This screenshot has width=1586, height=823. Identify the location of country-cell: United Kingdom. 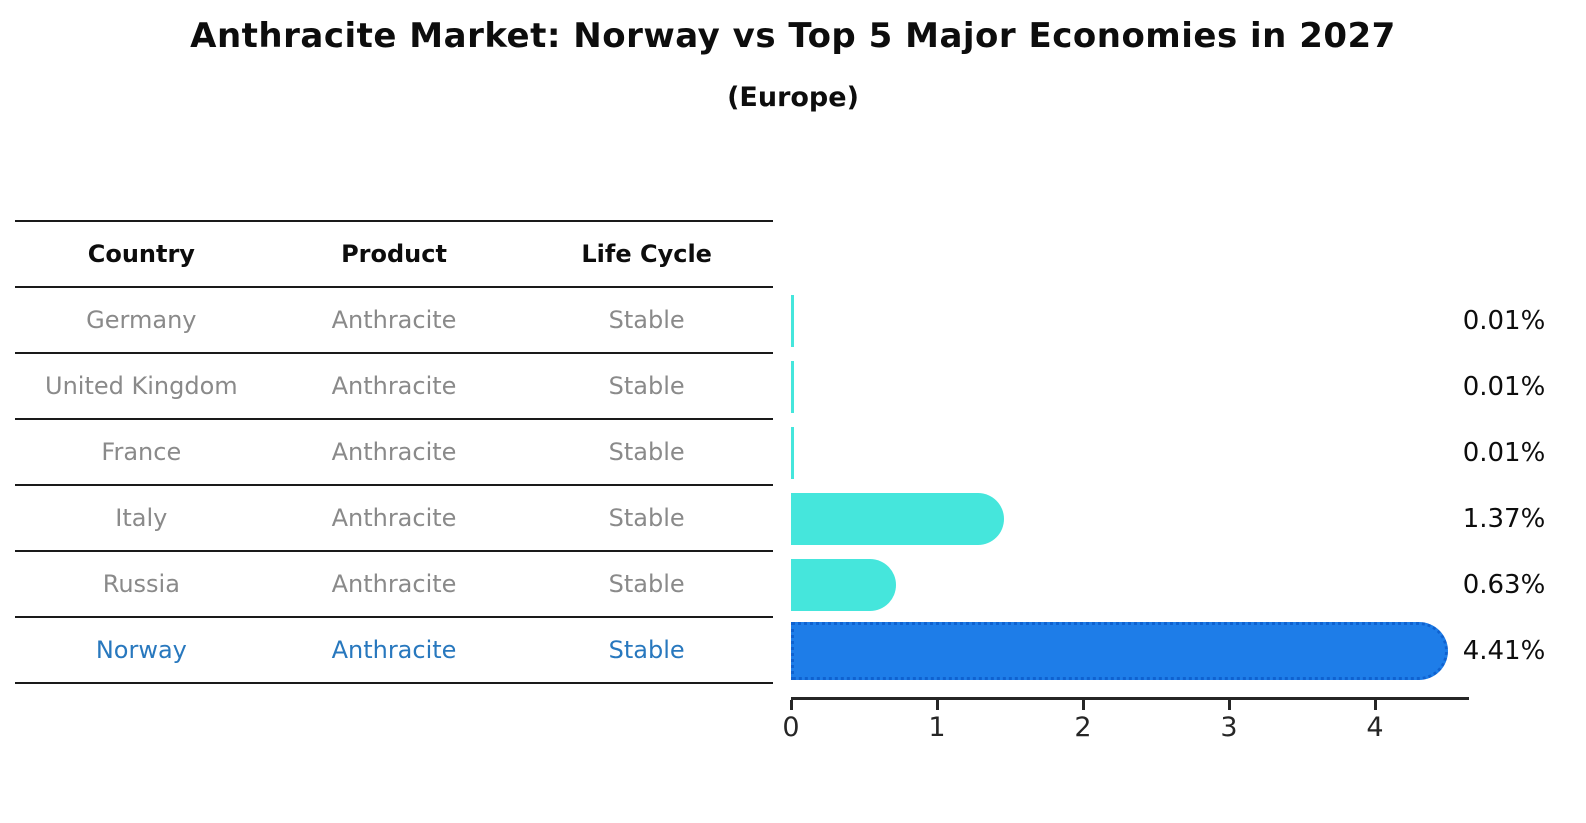
(141, 386).